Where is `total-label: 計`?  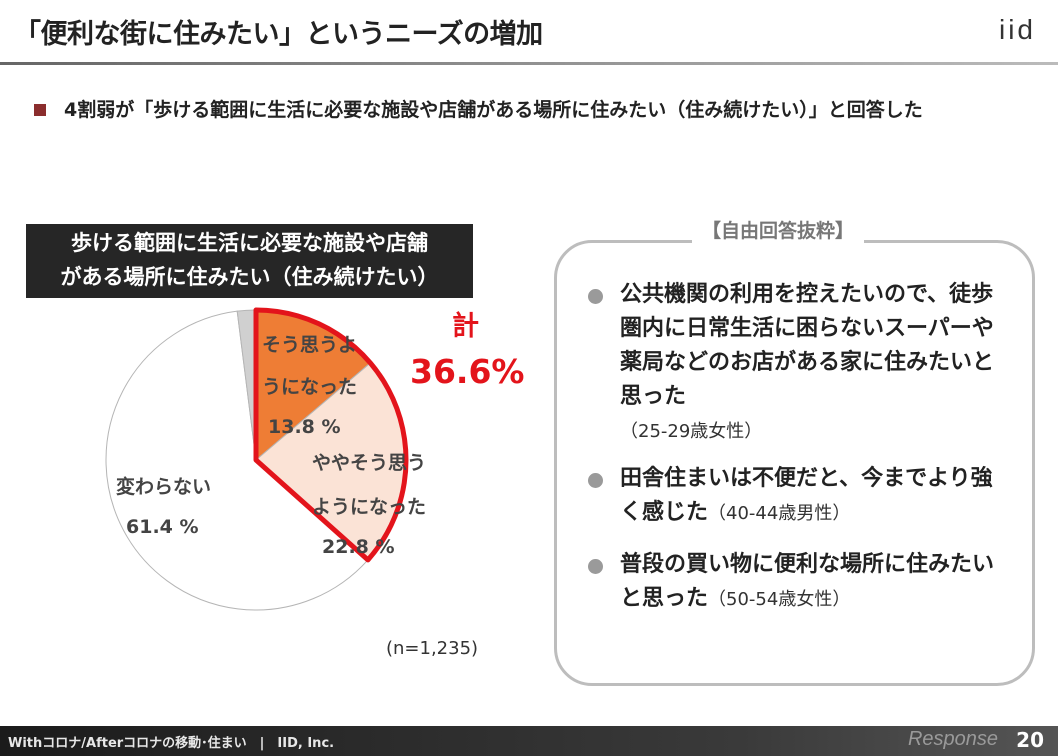
total-label: 計 is located at coordinates (465, 326).